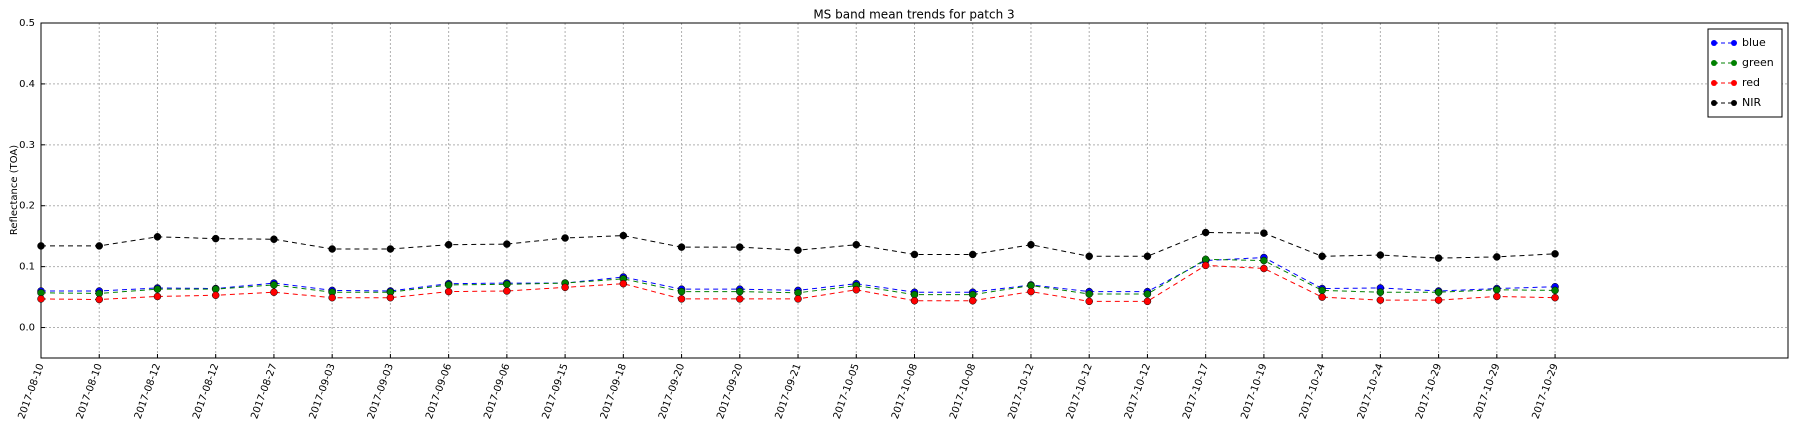 Image resolution: width=1800 pixels, height=432 pixels. Describe the element at coordinates (1254, 391) in the screenshot. I see `x-tick-label: 2017-10-19` at that location.